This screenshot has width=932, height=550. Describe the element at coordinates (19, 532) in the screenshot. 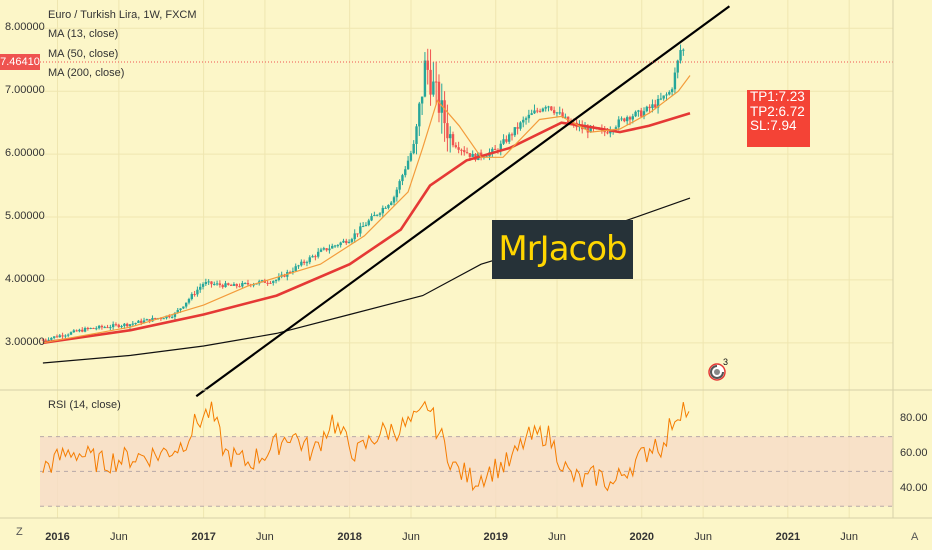

I see `zoom-button: Z` at that location.